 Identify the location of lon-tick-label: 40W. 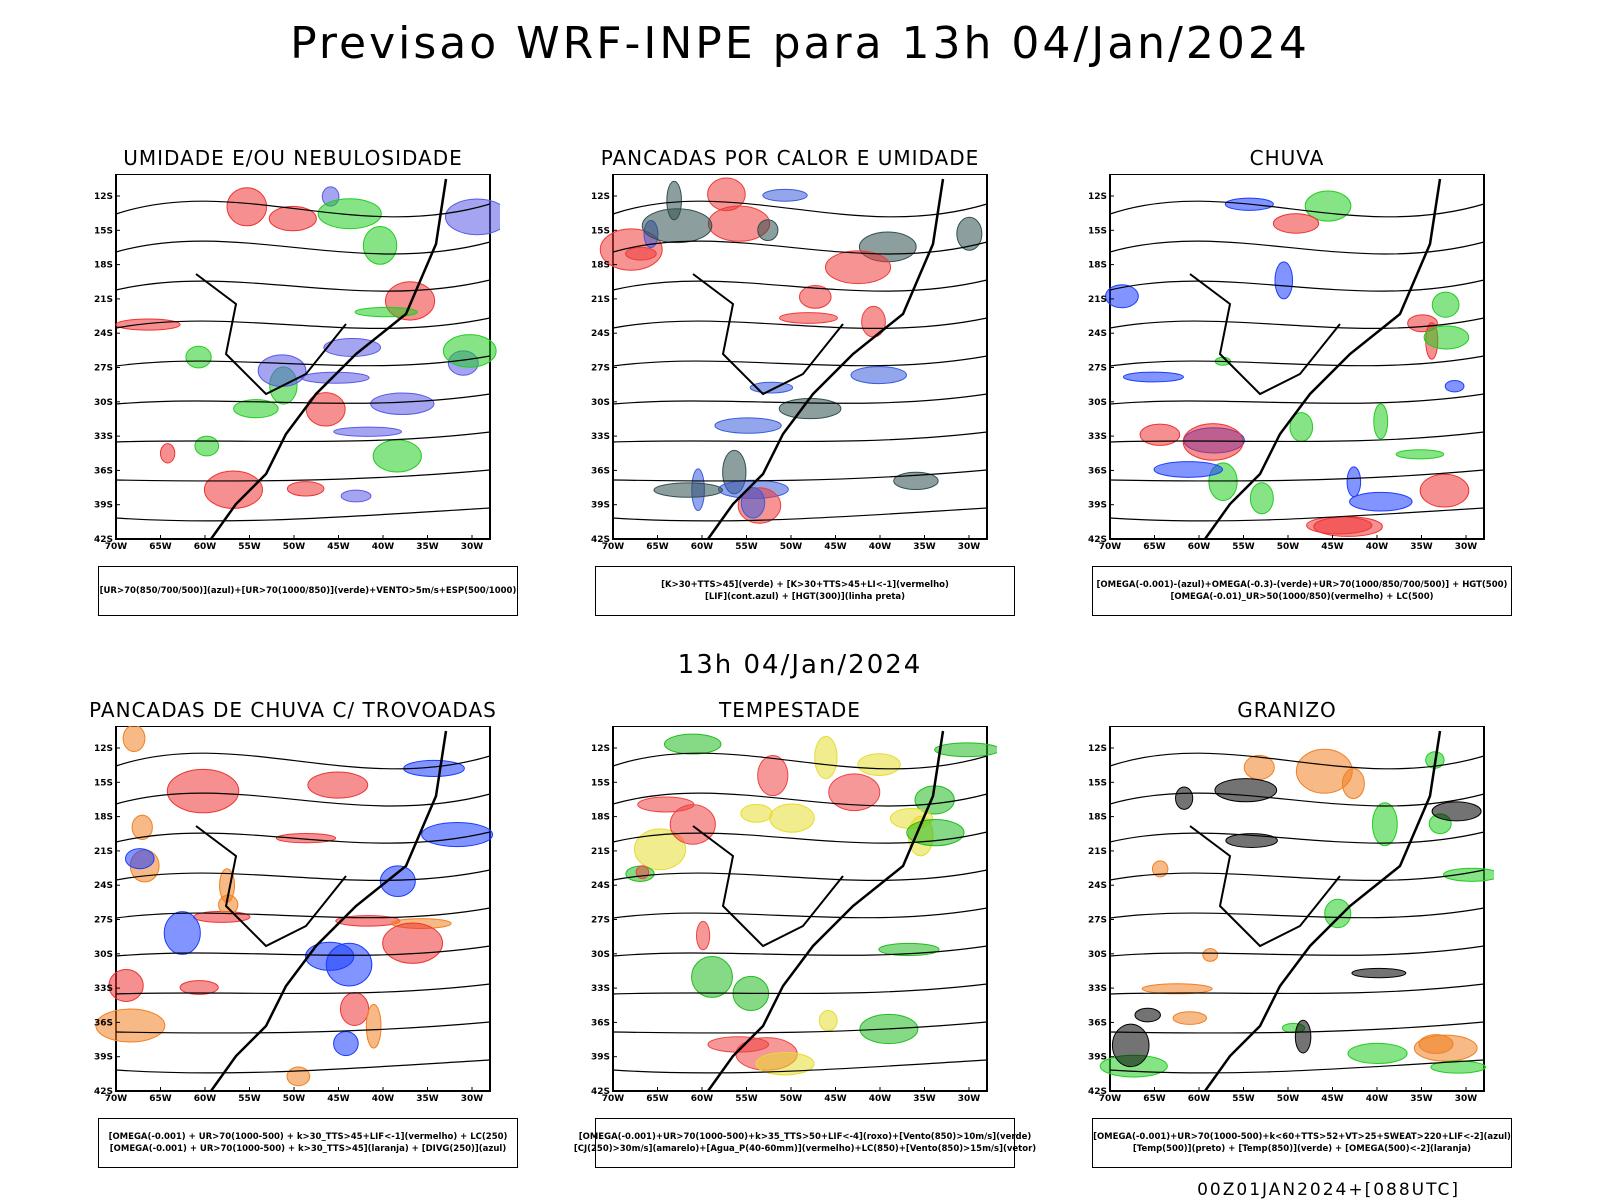
(880, 1097).